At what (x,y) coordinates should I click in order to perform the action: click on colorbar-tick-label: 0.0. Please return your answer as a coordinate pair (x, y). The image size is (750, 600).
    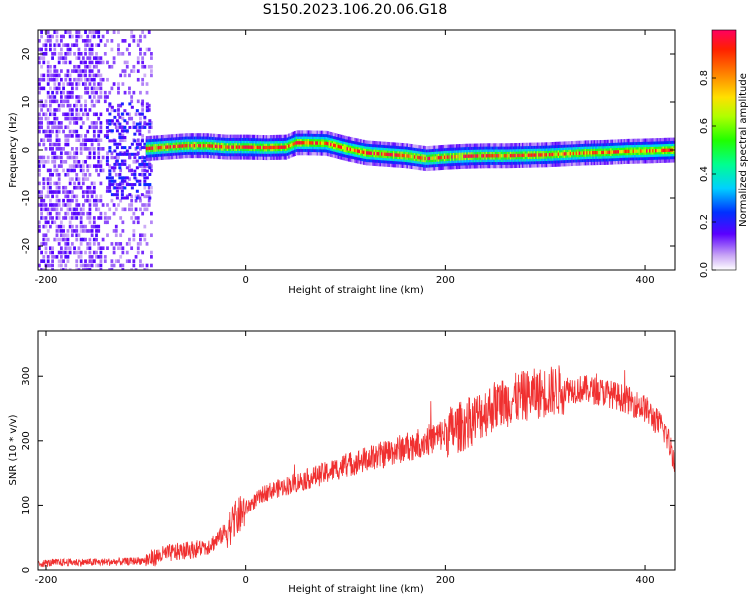
    Looking at the image, I should click on (704, 270).